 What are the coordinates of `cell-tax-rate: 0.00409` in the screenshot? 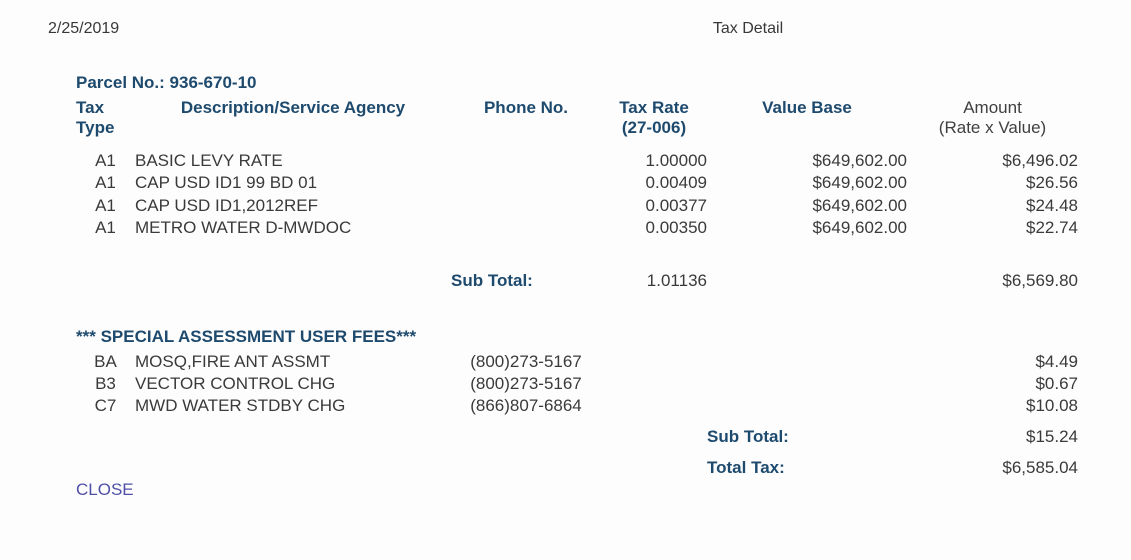 It's located at (676, 183).